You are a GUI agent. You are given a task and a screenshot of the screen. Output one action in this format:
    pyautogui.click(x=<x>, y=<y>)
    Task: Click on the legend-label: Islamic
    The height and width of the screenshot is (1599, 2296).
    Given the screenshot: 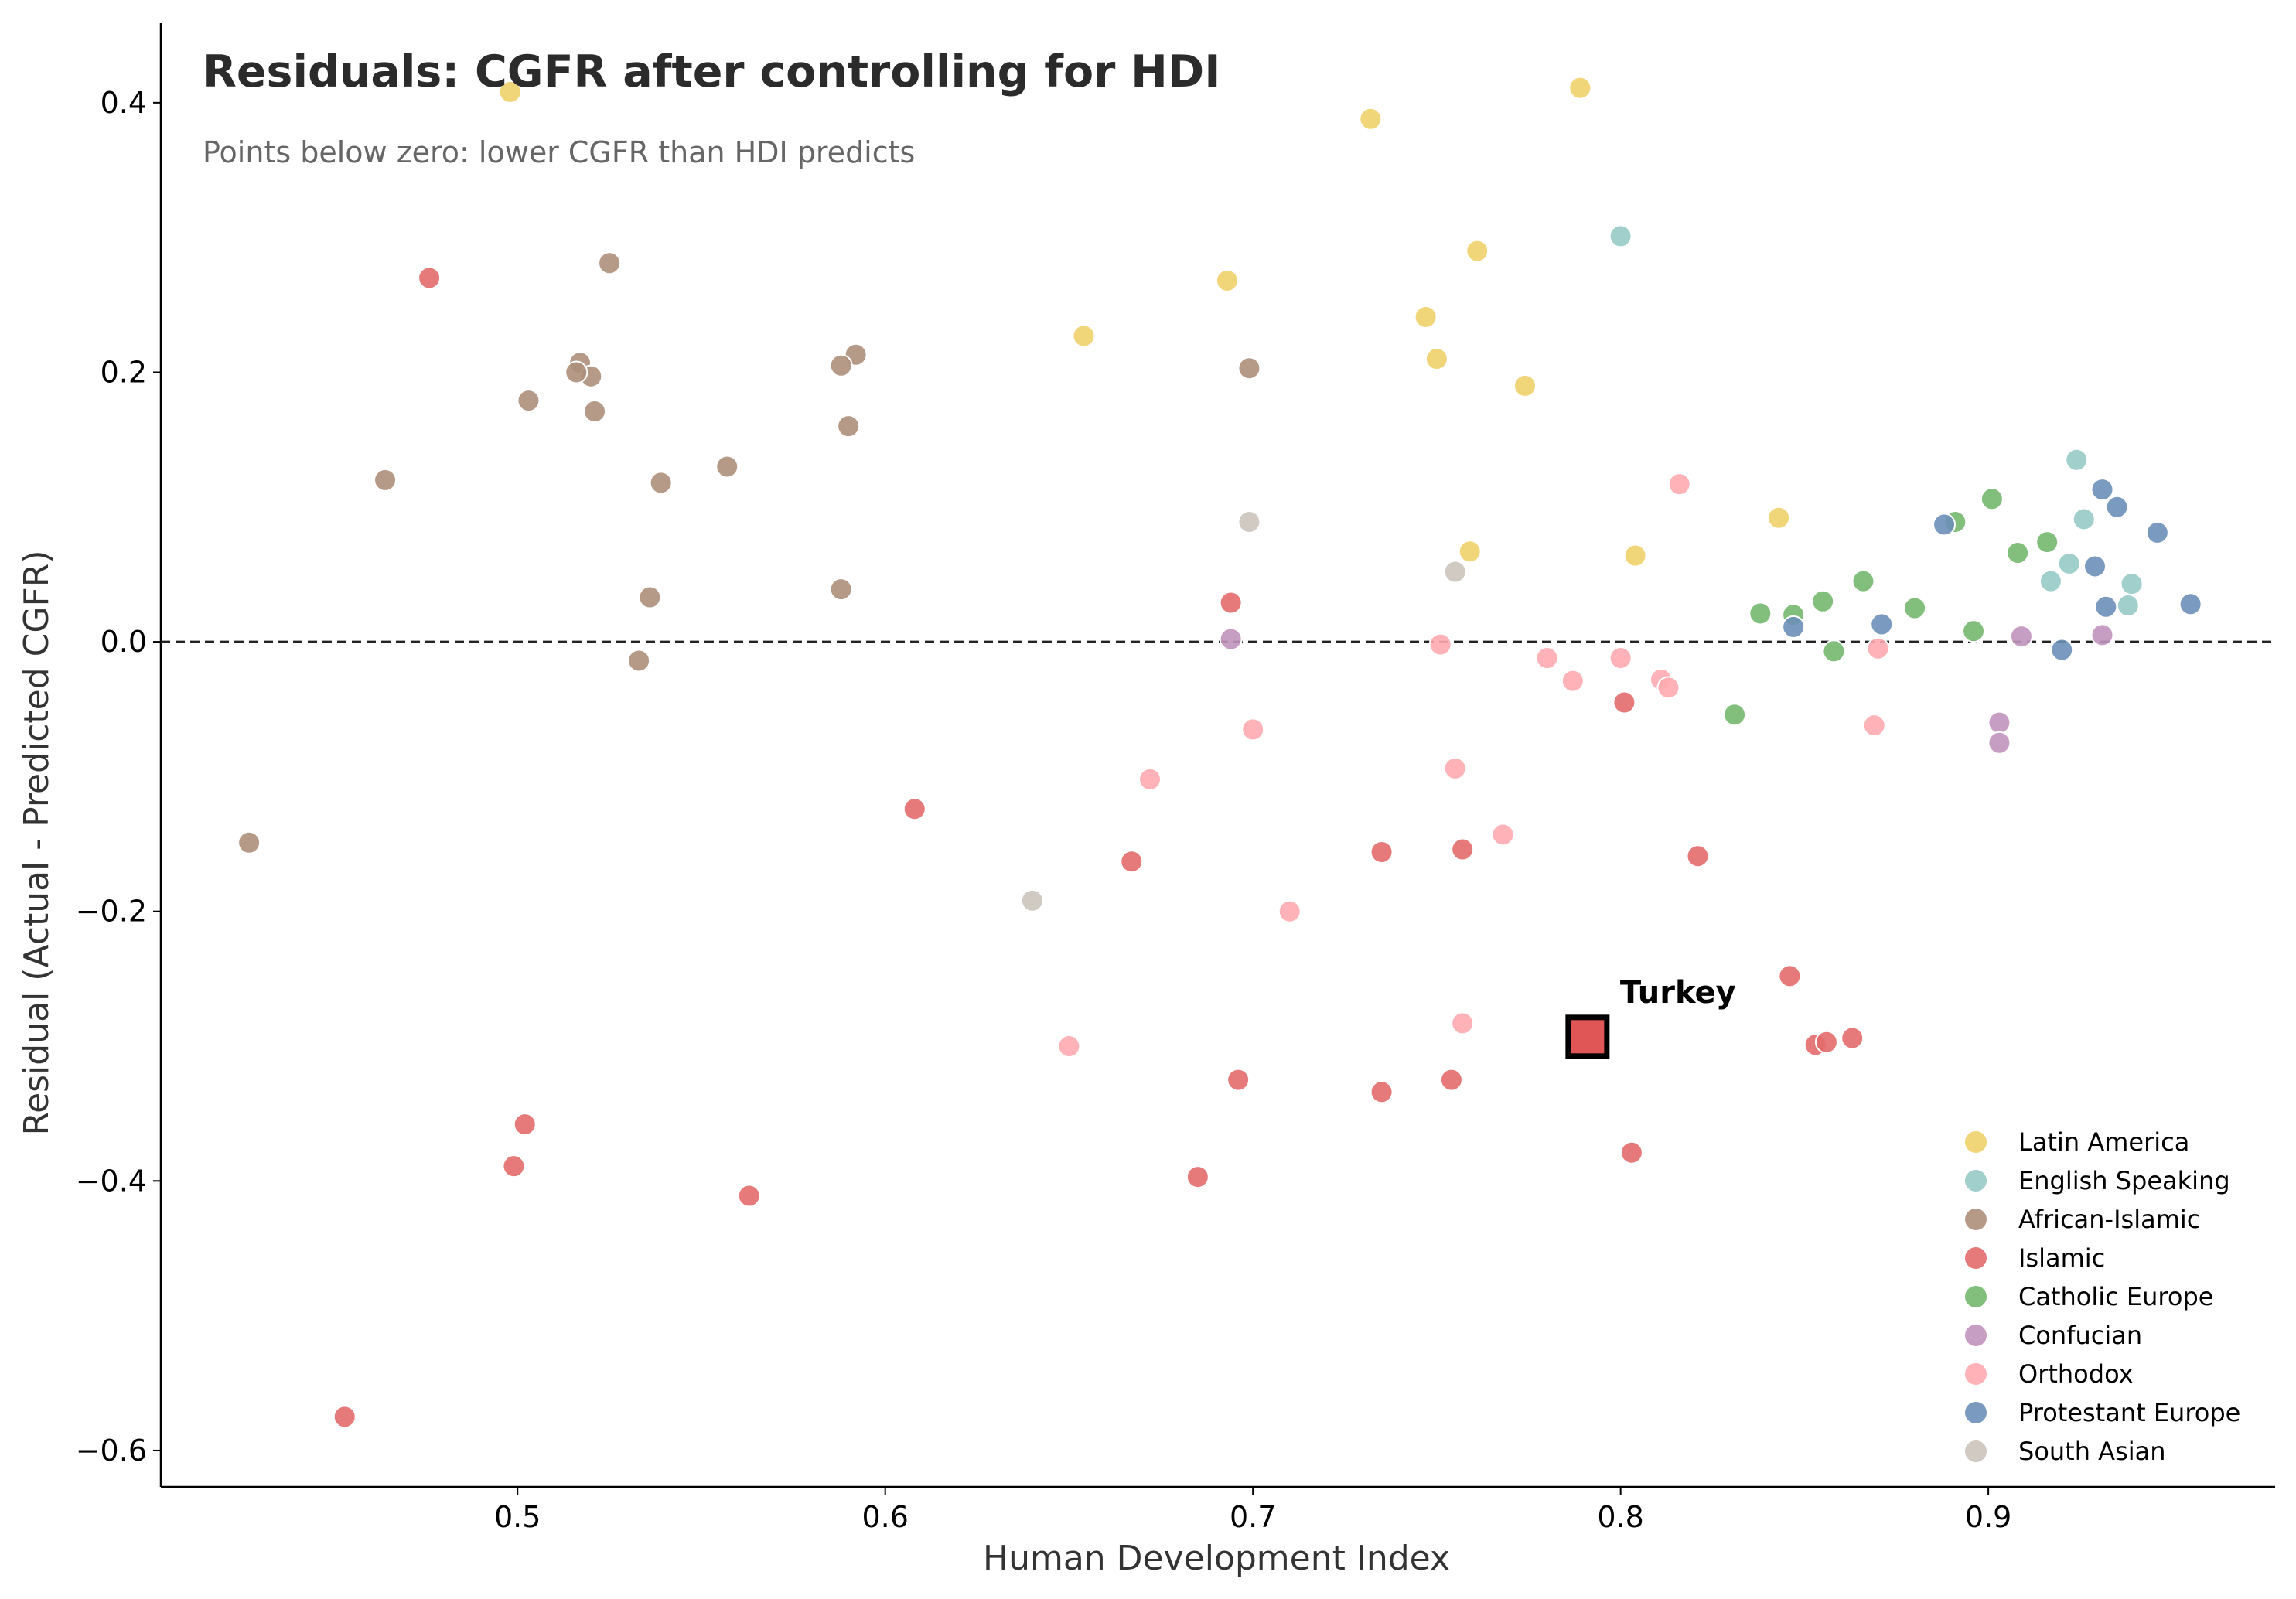 What is the action you would take?
    pyautogui.click(x=2061, y=1258)
    